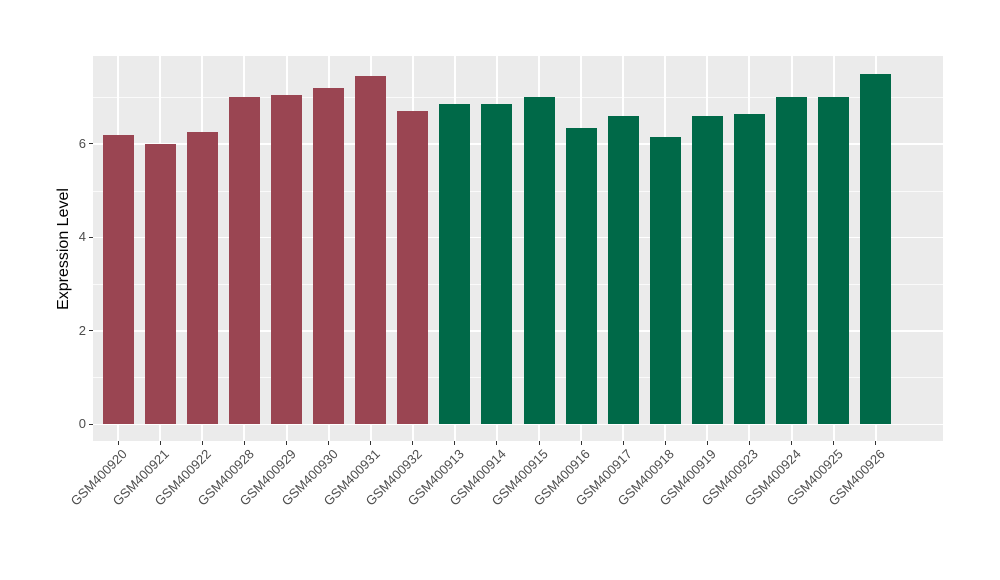 This screenshot has width=1000, height=580. I want to click on x-tick-GSM400919, so click(707, 443).